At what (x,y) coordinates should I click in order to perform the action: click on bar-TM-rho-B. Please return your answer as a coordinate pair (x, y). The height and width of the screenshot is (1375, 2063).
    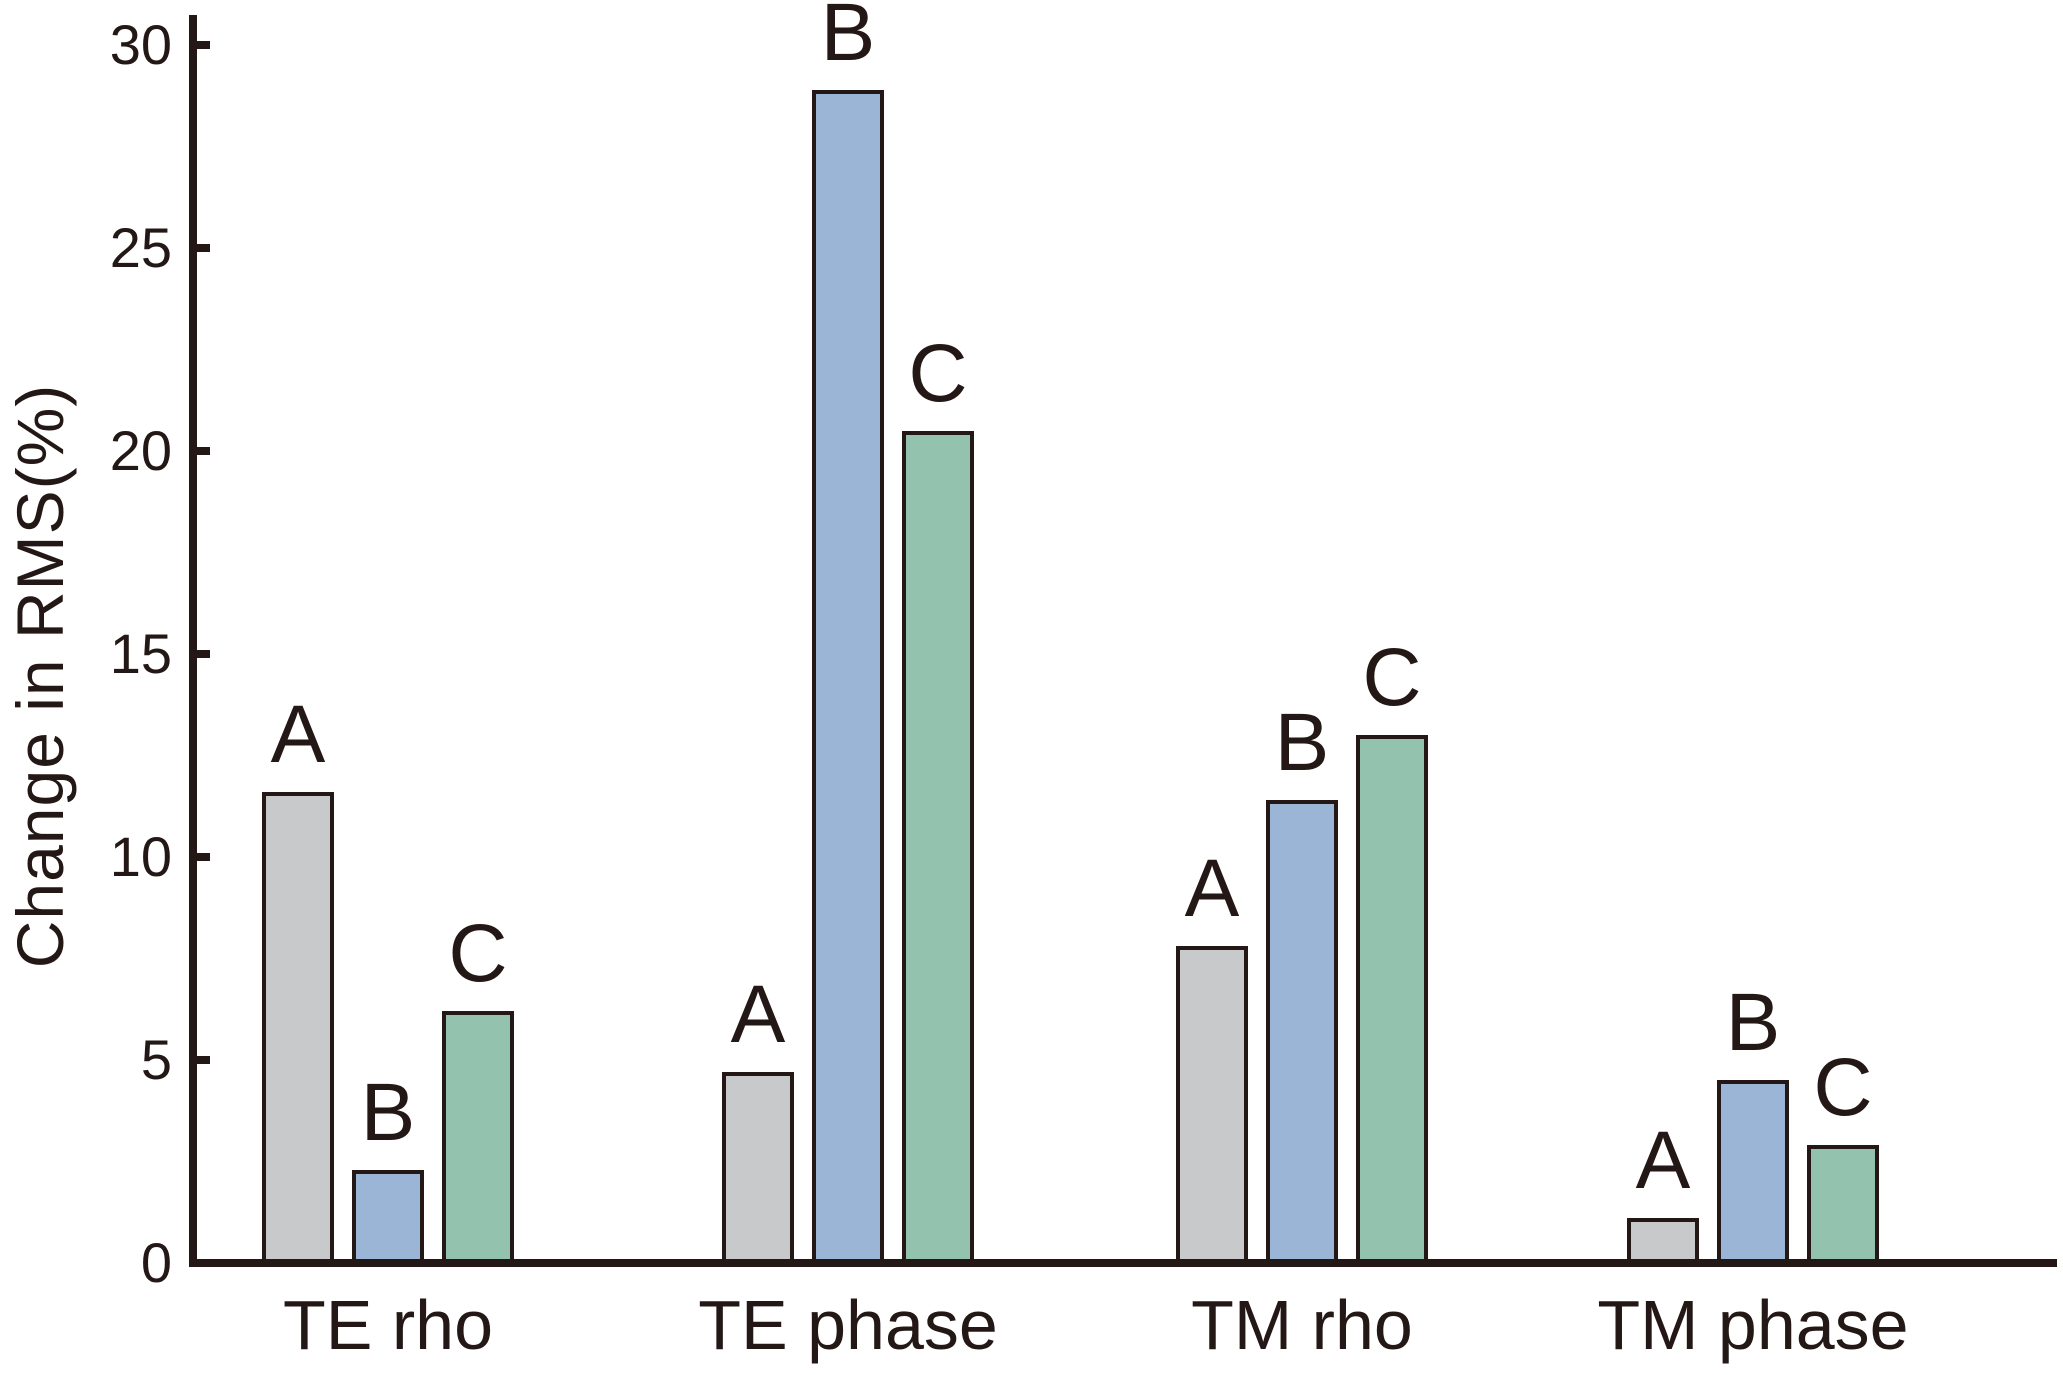
    Looking at the image, I should click on (1302, 1031).